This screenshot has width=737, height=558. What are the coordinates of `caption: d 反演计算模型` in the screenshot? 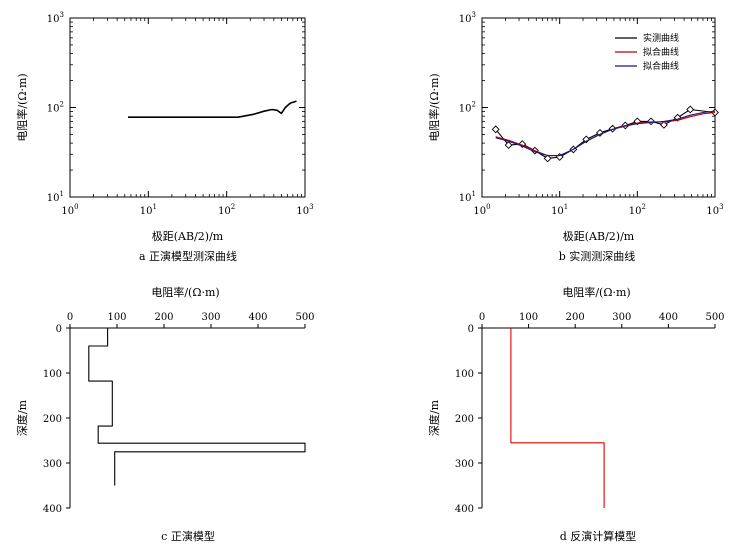 It's located at (598, 536).